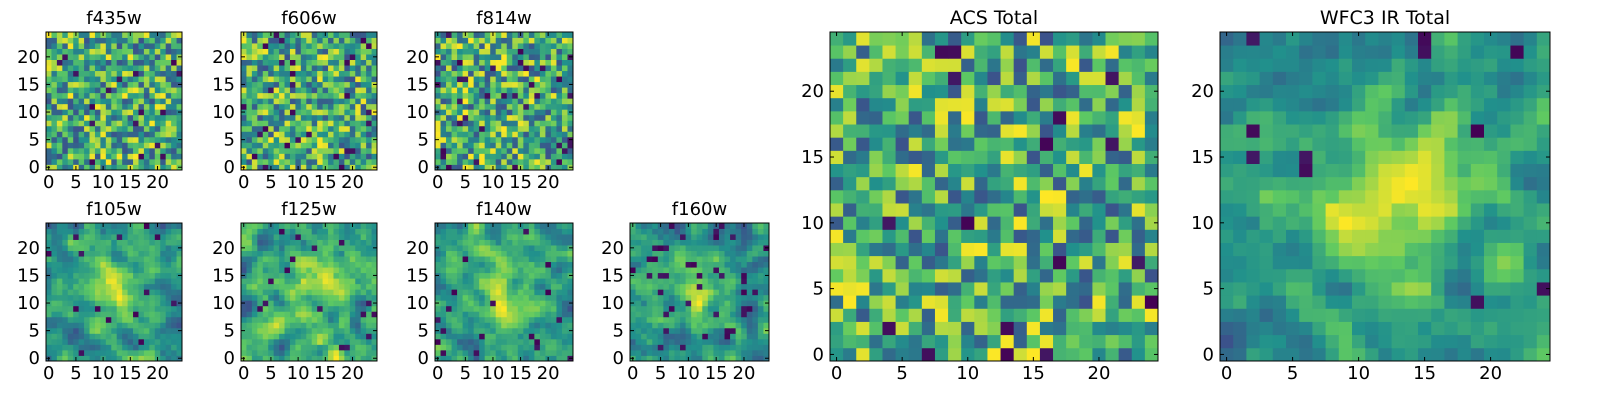 Image resolution: width=1600 pixels, height=404 pixels. I want to click on y-tick-label: 0, so click(34, 167).